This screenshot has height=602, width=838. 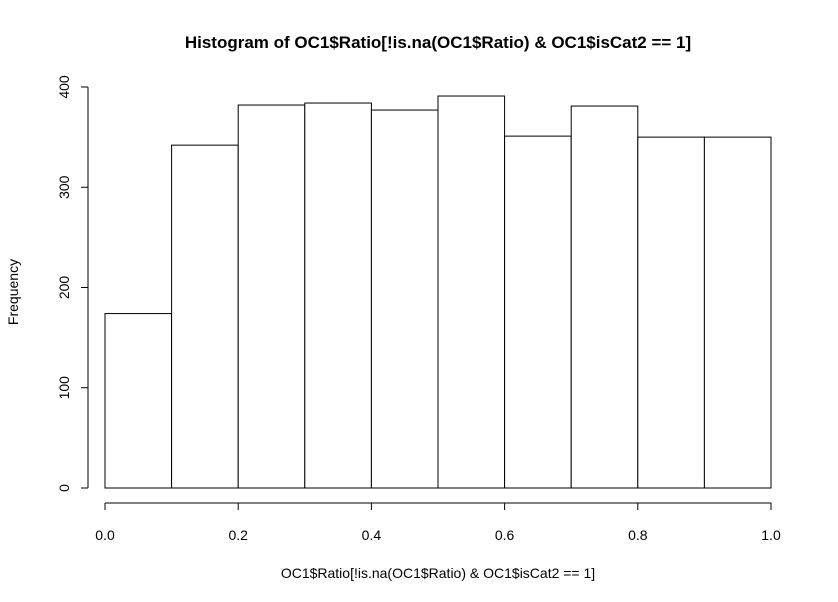 What do you see at coordinates (13, 292) in the screenshot?
I see `y-axis-label: Frequency` at bounding box center [13, 292].